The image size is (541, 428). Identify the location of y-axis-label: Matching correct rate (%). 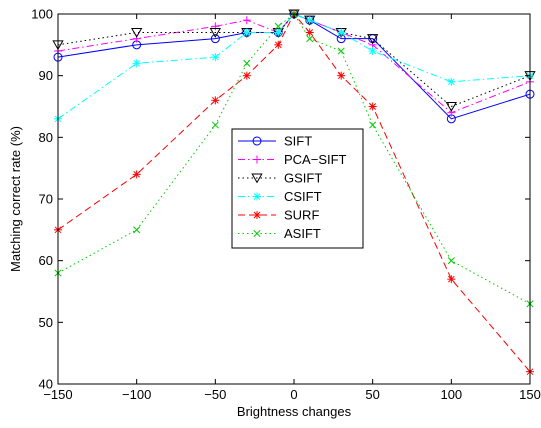
(15, 199).